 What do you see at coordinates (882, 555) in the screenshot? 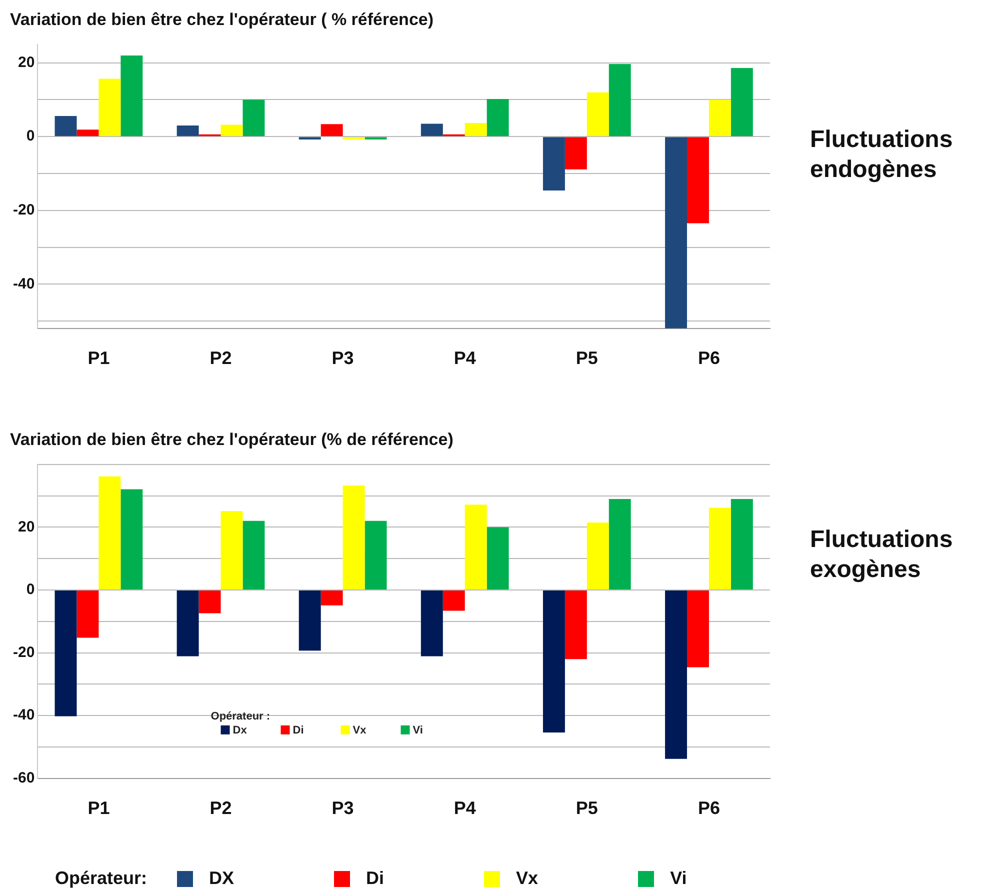
I see `text: Fluctuations exogènes` at bounding box center [882, 555].